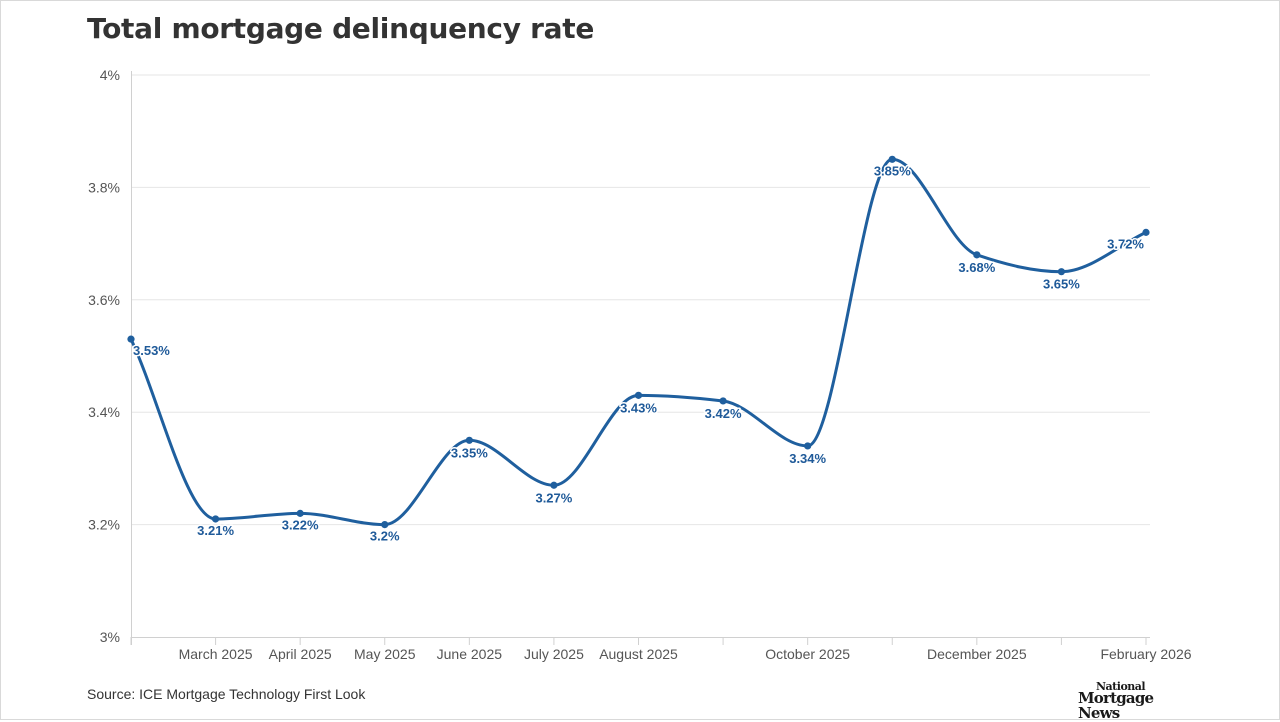 The height and width of the screenshot is (722, 1280). What do you see at coordinates (1125, 243) in the screenshot?
I see `data-label: 3.72%` at bounding box center [1125, 243].